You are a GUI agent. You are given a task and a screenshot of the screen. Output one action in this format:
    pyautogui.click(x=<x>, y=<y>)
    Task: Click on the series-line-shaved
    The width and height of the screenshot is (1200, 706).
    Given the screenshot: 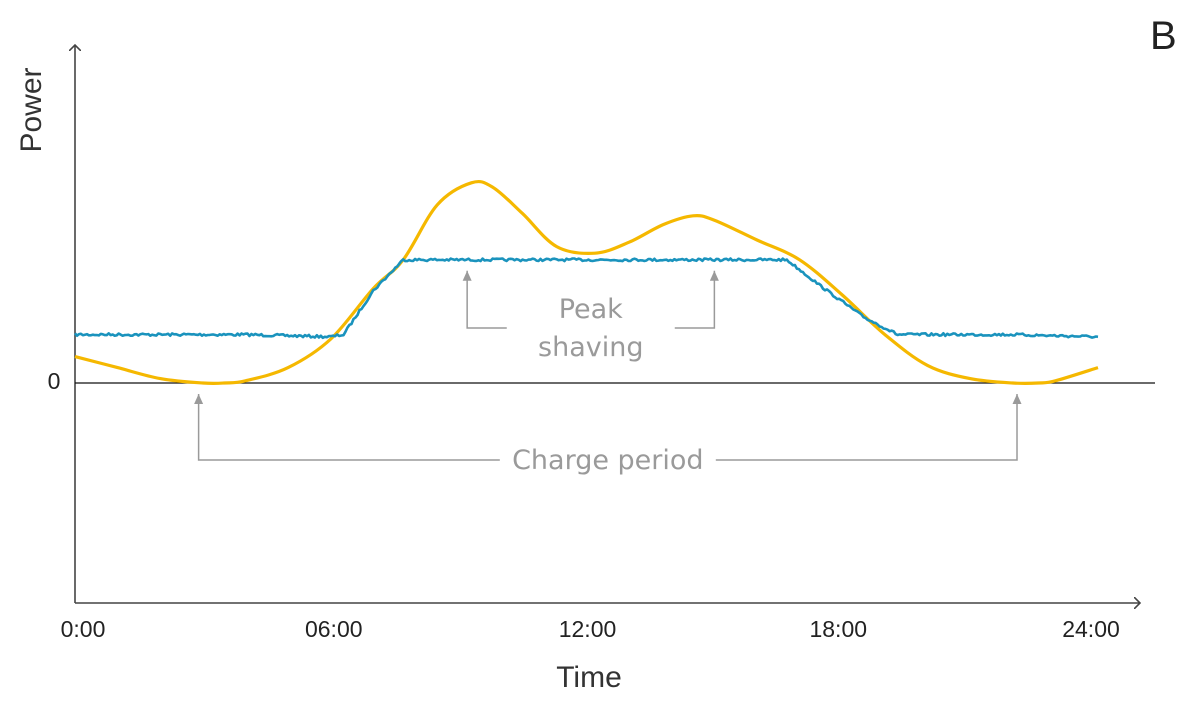 What is the action you would take?
    pyautogui.click(x=586, y=298)
    